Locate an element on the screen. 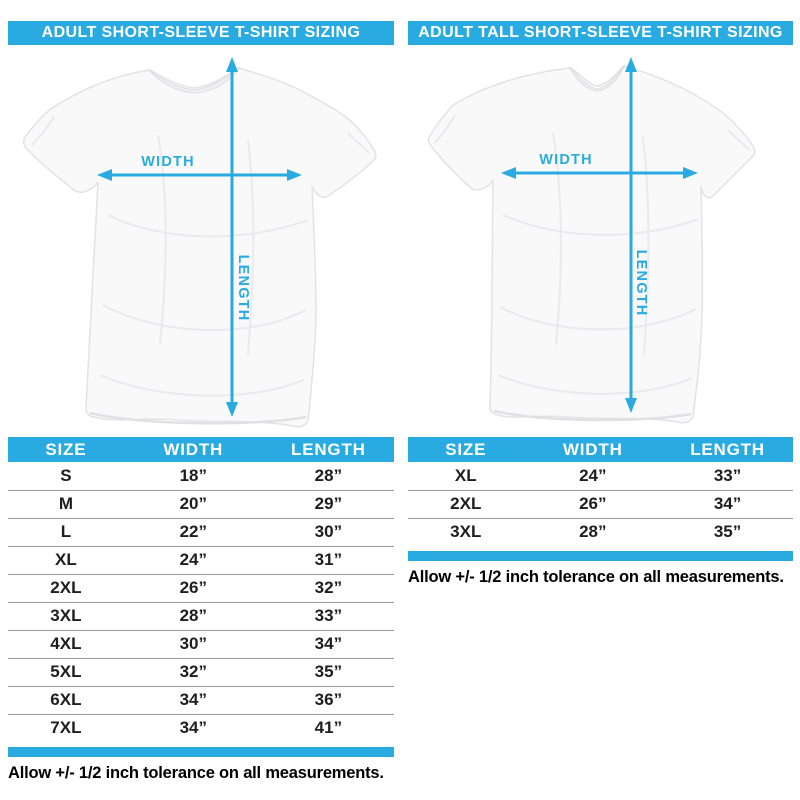 The image size is (800, 800). cell-size: 7XL is located at coordinates (66, 727).